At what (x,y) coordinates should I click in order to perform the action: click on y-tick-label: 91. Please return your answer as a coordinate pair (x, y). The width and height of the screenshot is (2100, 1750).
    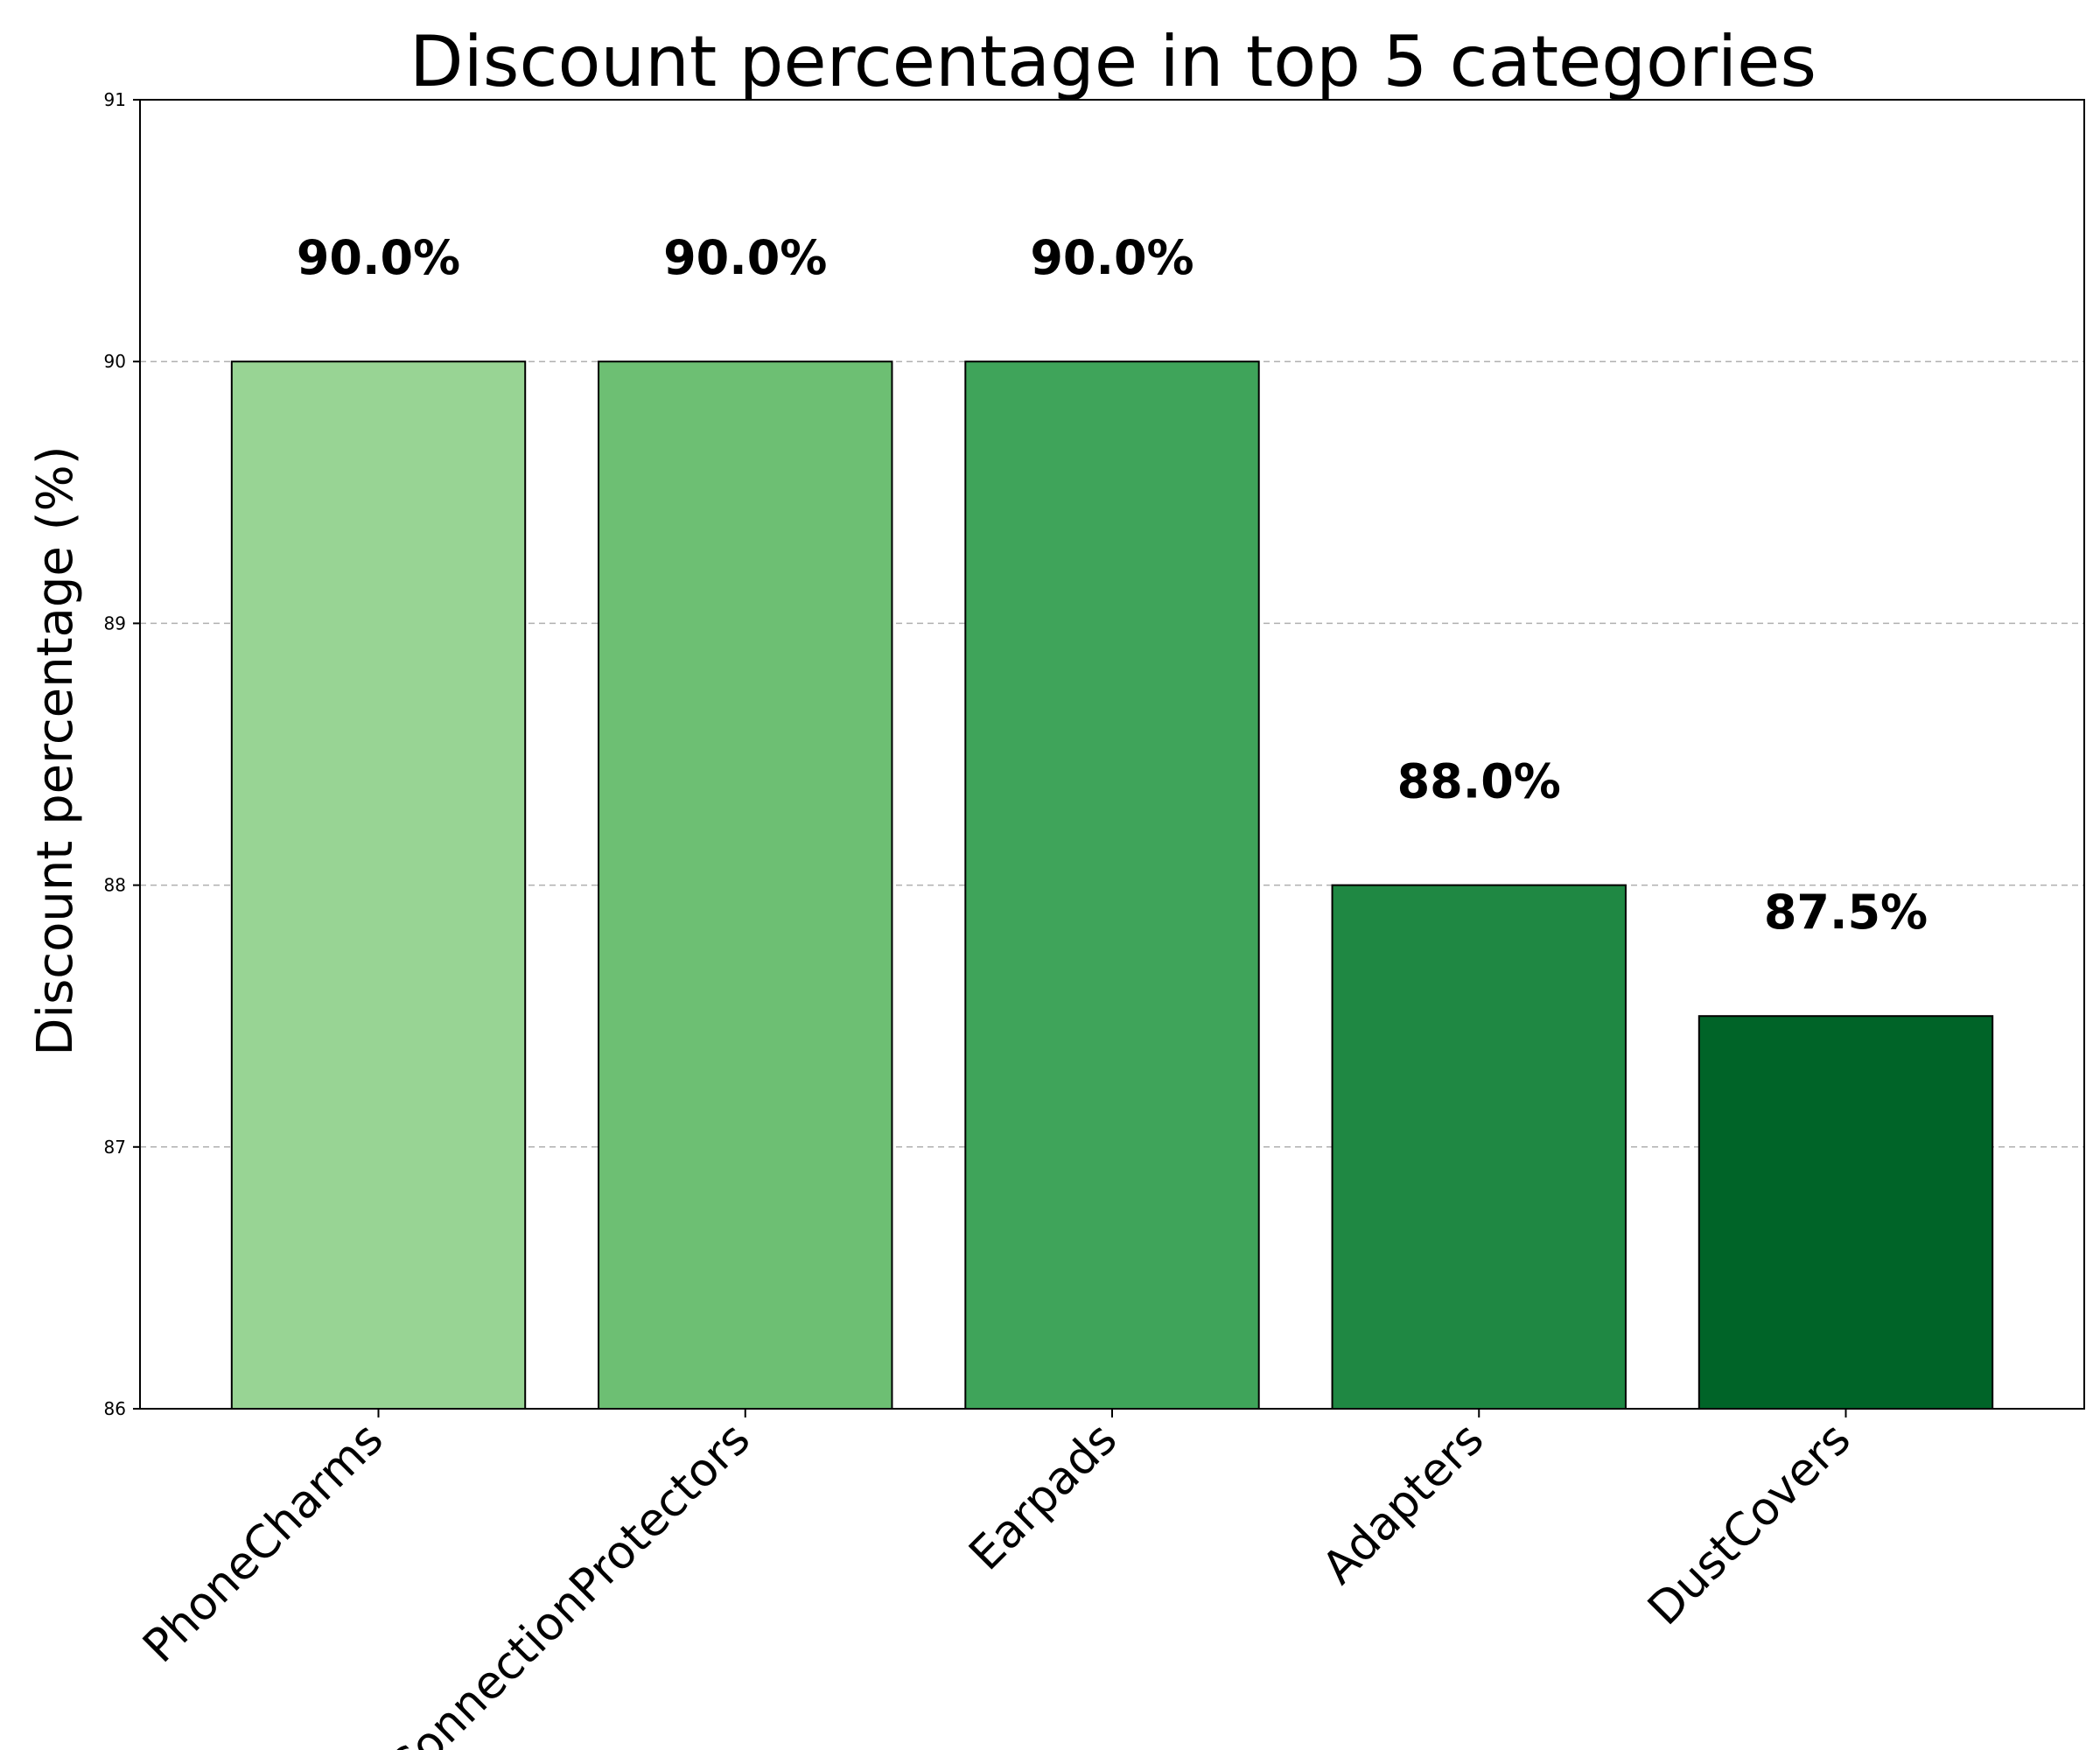
    Looking at the image, I should click on (115, 99).